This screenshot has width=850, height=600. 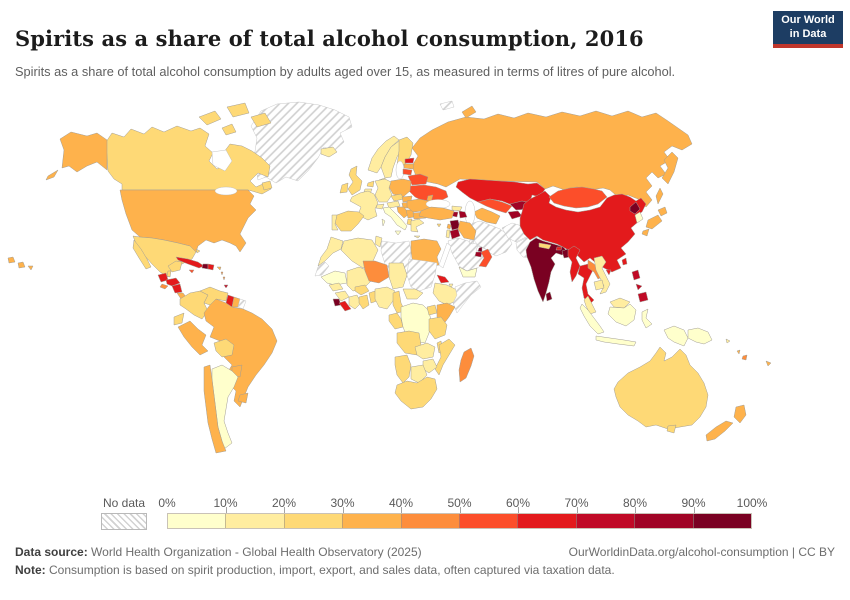 I want to click on country-ghana, so click(x=364, y=302).